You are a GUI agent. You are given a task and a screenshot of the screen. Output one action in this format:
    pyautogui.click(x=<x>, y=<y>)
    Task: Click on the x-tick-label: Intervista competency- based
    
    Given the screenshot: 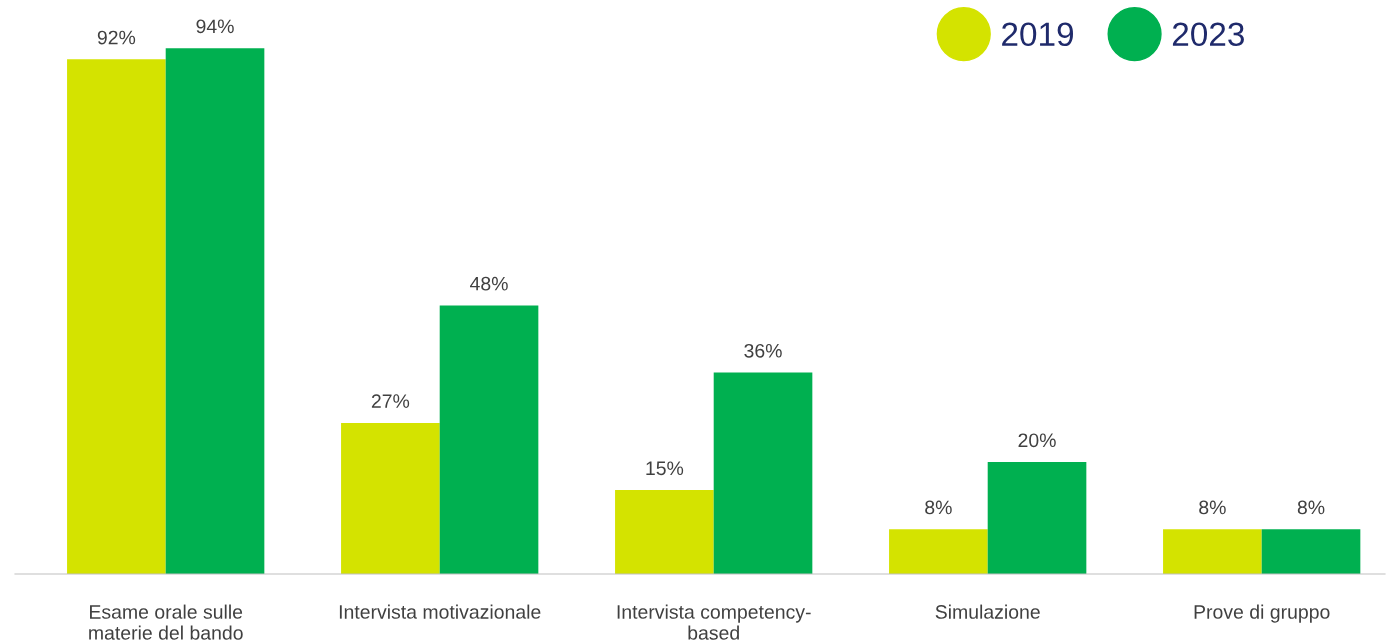 What is the action you would take?
    pyautogui.click(x=714, y=622)
    